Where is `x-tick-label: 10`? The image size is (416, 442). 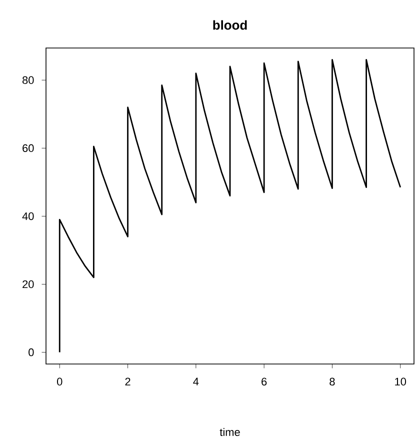 x-tick-label: 10 is located at coordinates (400, 382).